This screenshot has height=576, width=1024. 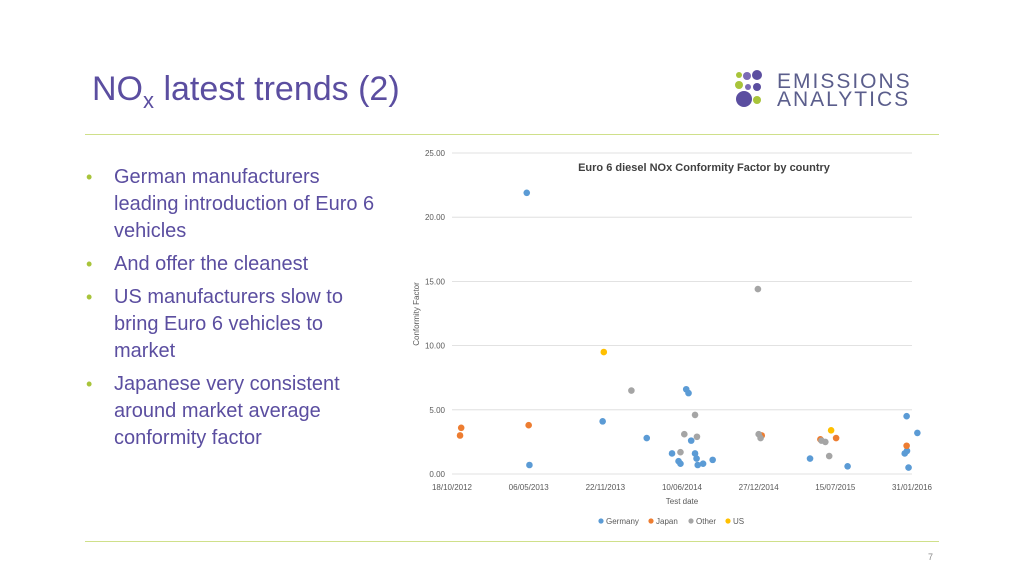 What do you see at coordinates (759, 487) in the screenshot?
I see `x-tick-label: 27/12/2014` at bounding box center [759, 487].